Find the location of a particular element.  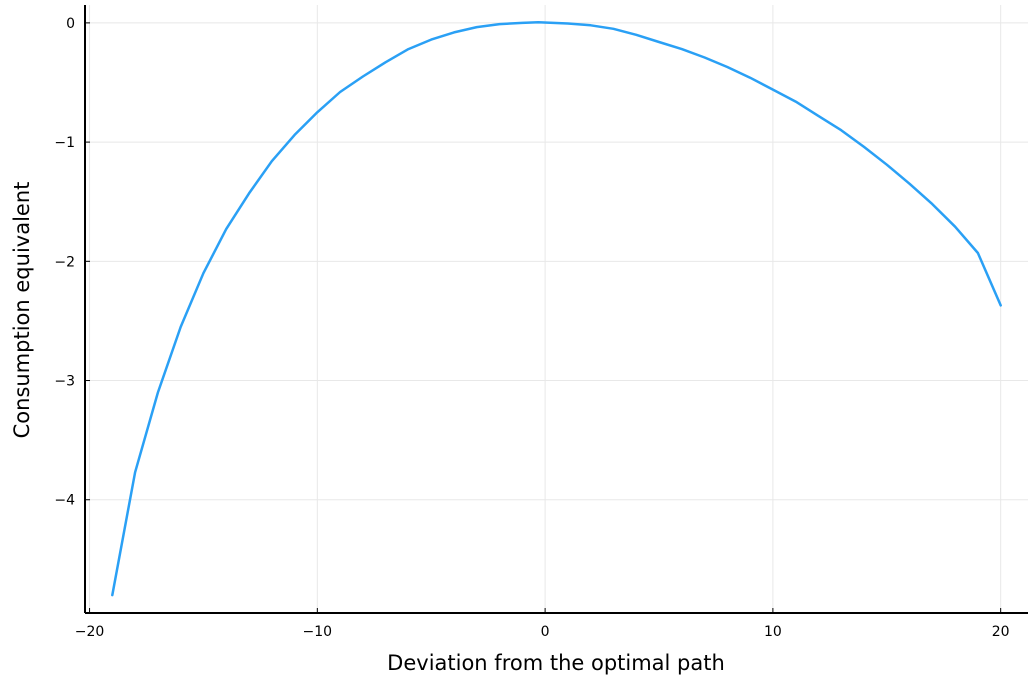

x-tick-label: 10 is located at coordinates (773, 632).